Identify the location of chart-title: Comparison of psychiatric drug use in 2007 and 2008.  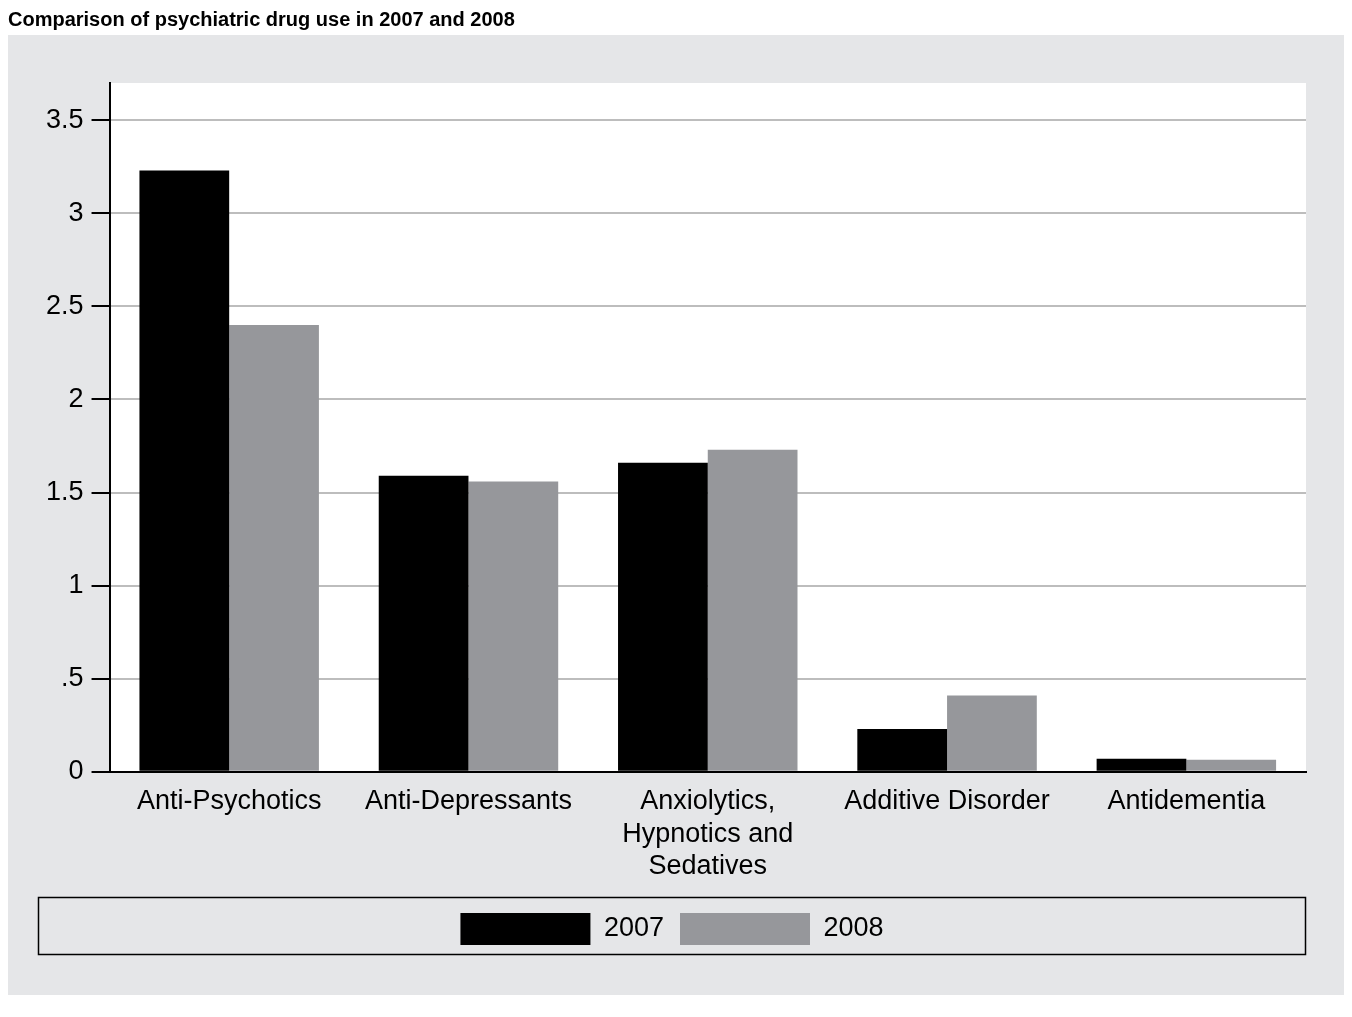
(262, 19).